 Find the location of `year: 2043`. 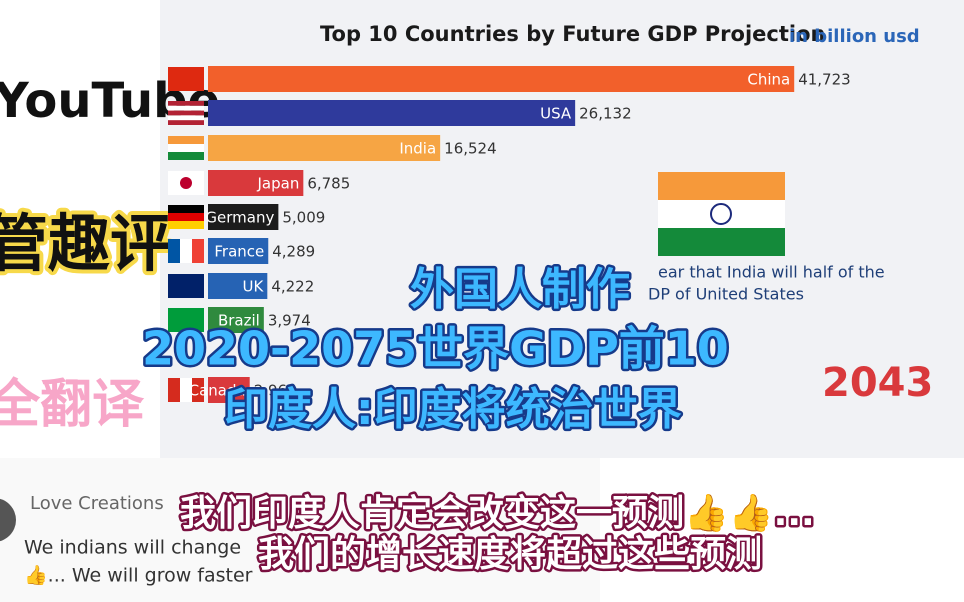

year: 2043 is located at coordinates (877, 383).